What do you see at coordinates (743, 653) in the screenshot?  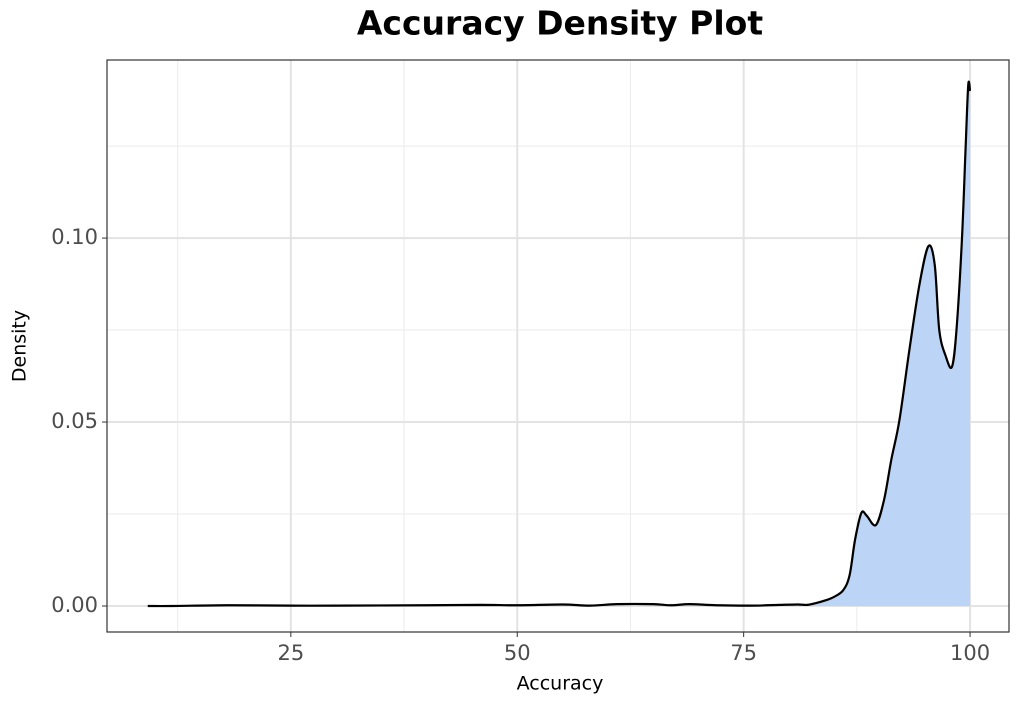 I see `x-tick-label: 75` at bounding box center [743, 653].